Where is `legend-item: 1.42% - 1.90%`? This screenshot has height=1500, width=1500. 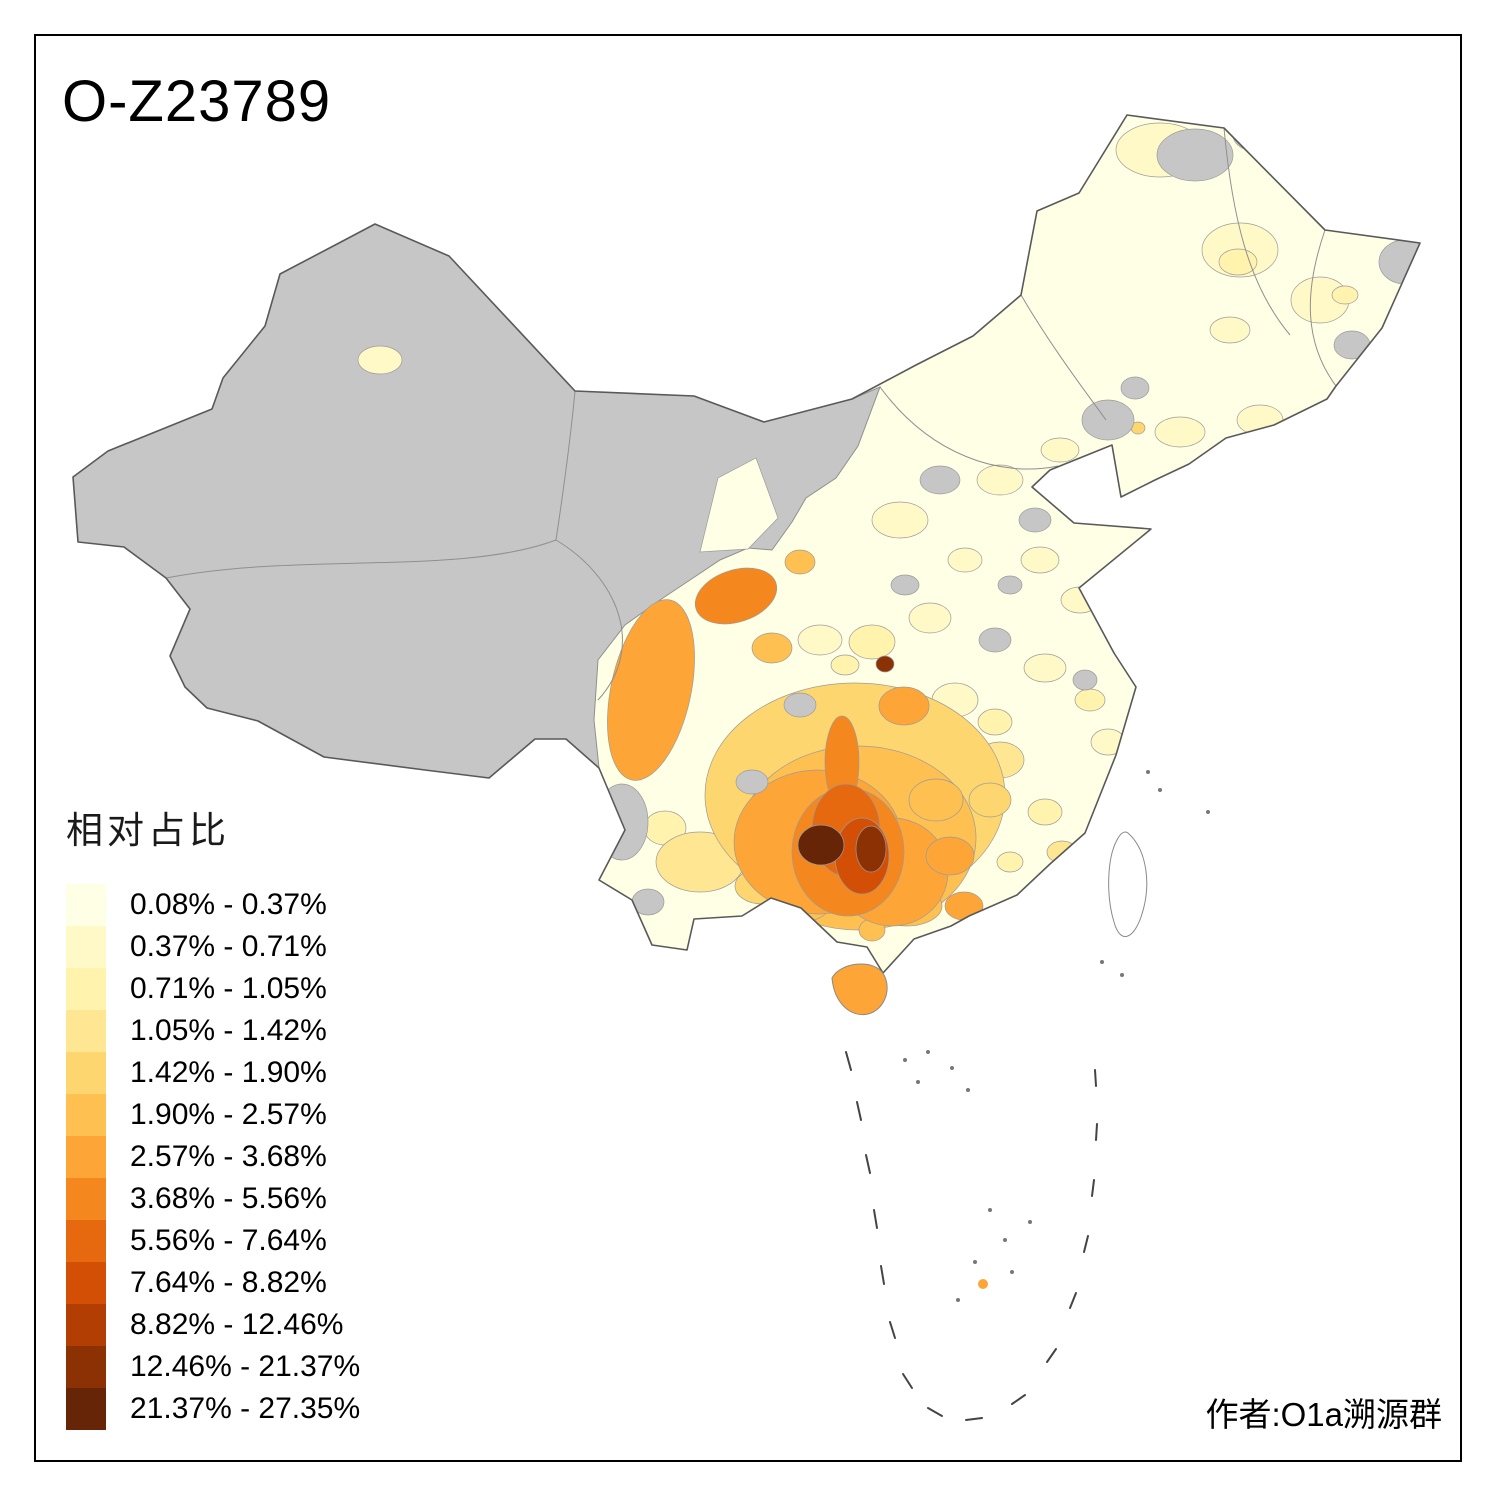
legend-item: 1.42% - 1.90% is located at coordinates (213, 1073).